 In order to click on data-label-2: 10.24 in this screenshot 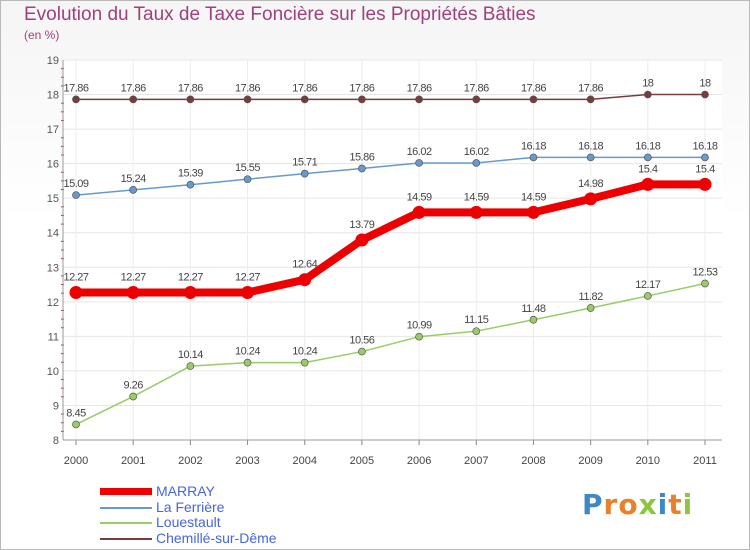, I will do `click(247, 352)`.